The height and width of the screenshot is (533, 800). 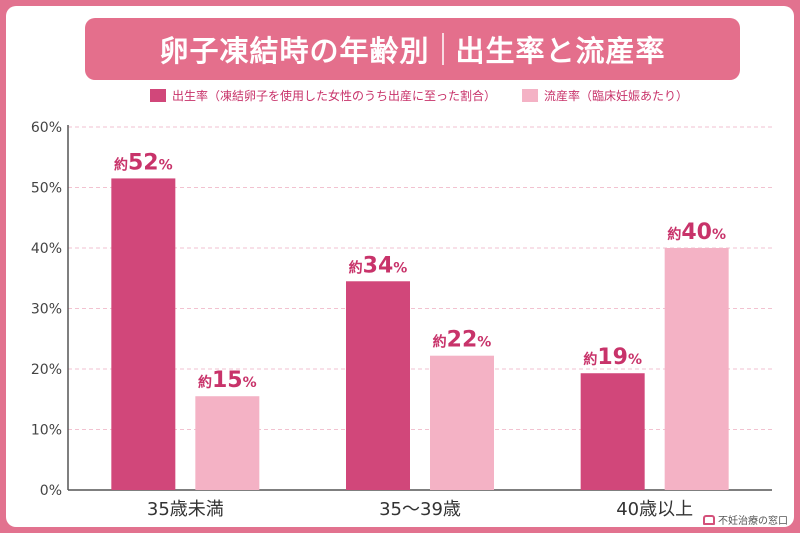 I want to click on data-label: 約40%, so click(x=696, y=232).